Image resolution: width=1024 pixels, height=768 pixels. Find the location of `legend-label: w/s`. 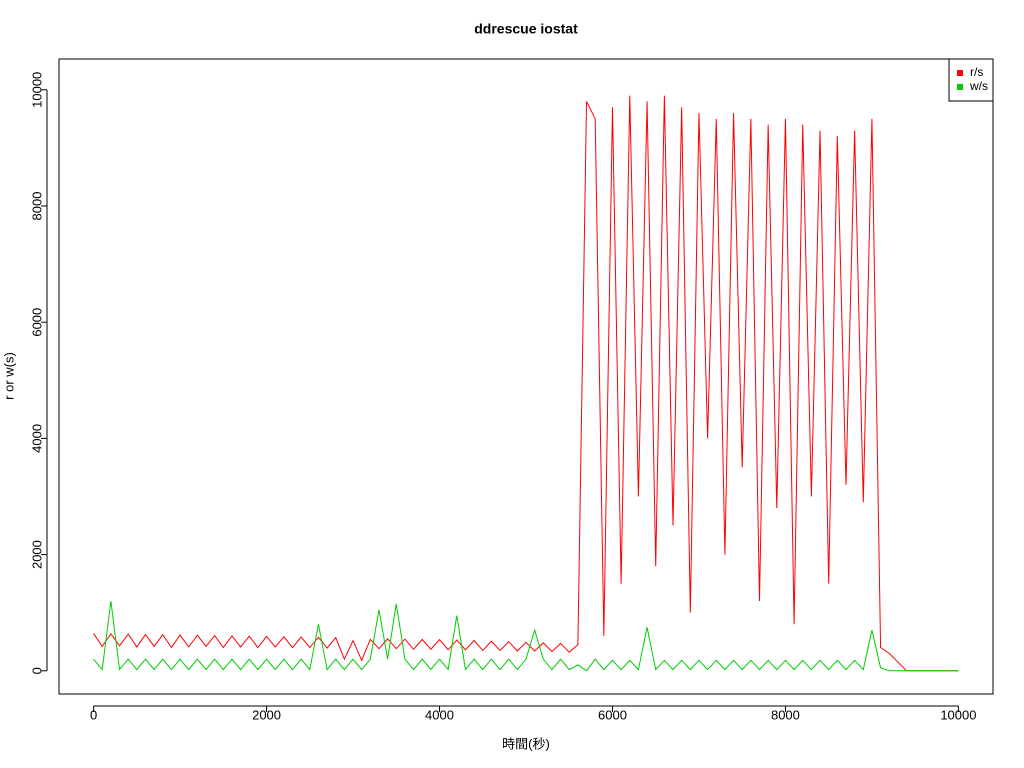

legend-label: w/s is located at coordinates (978, 86).